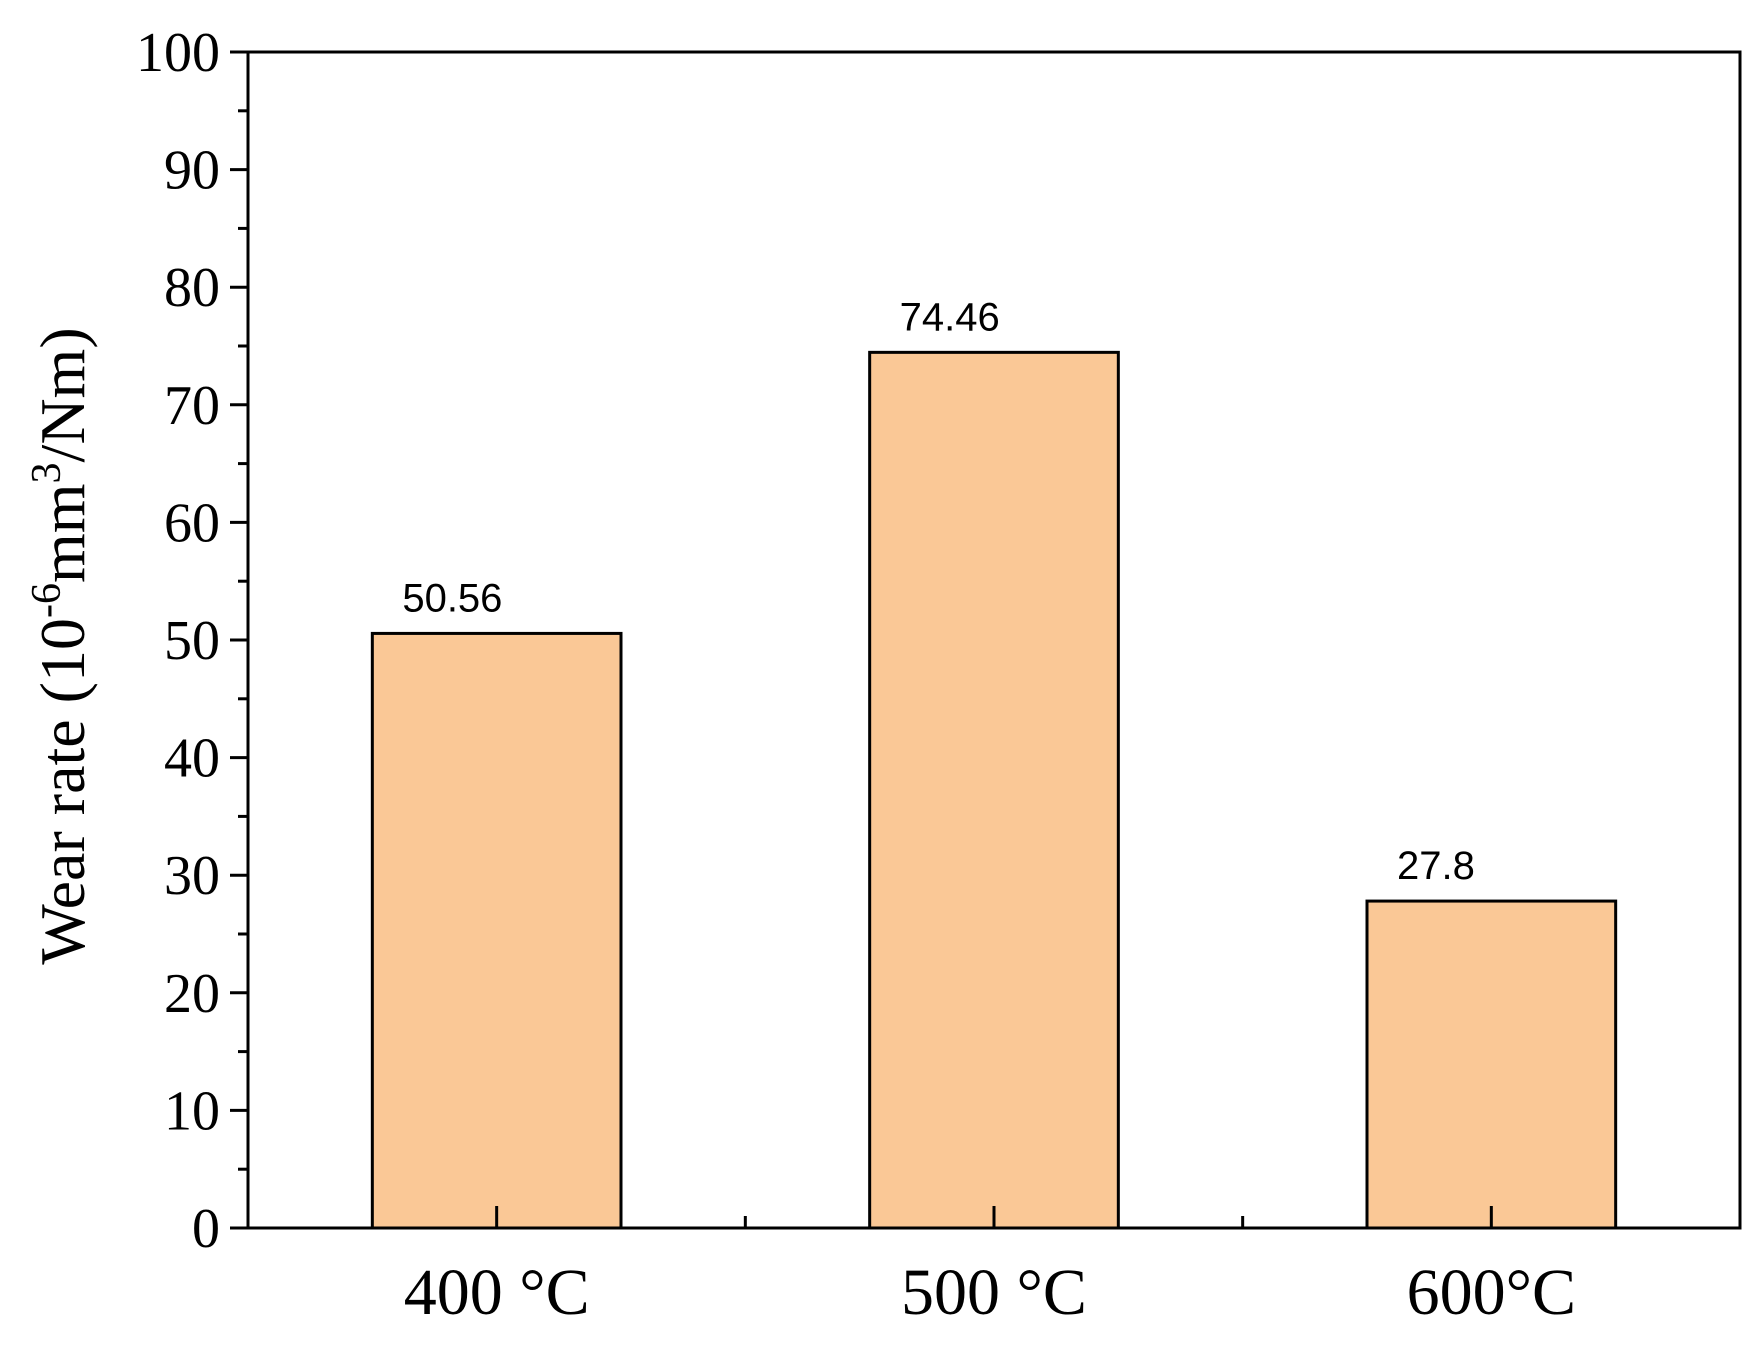 This screenshot has height=1346, width=1761. What do you see at coordinates (192, 171) in the screenshot?
I see `y-tick-label-9: 90` at bounding box center [192, 171].